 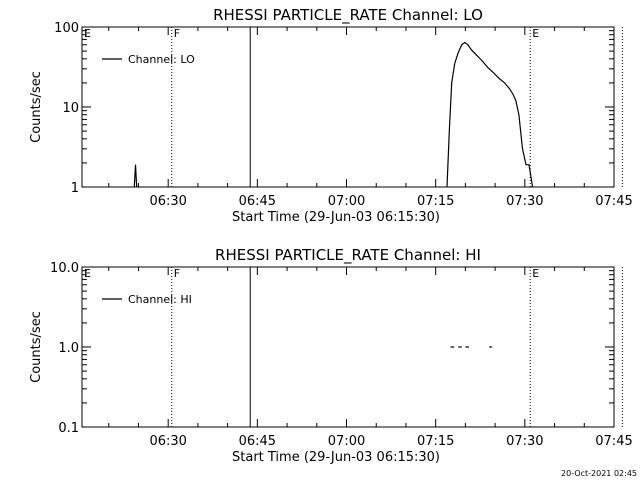 What do you see at coordinates (160, 299) in the screenshot?
I see `legend-label: Channel: HI` at bounding box center [160, 299].